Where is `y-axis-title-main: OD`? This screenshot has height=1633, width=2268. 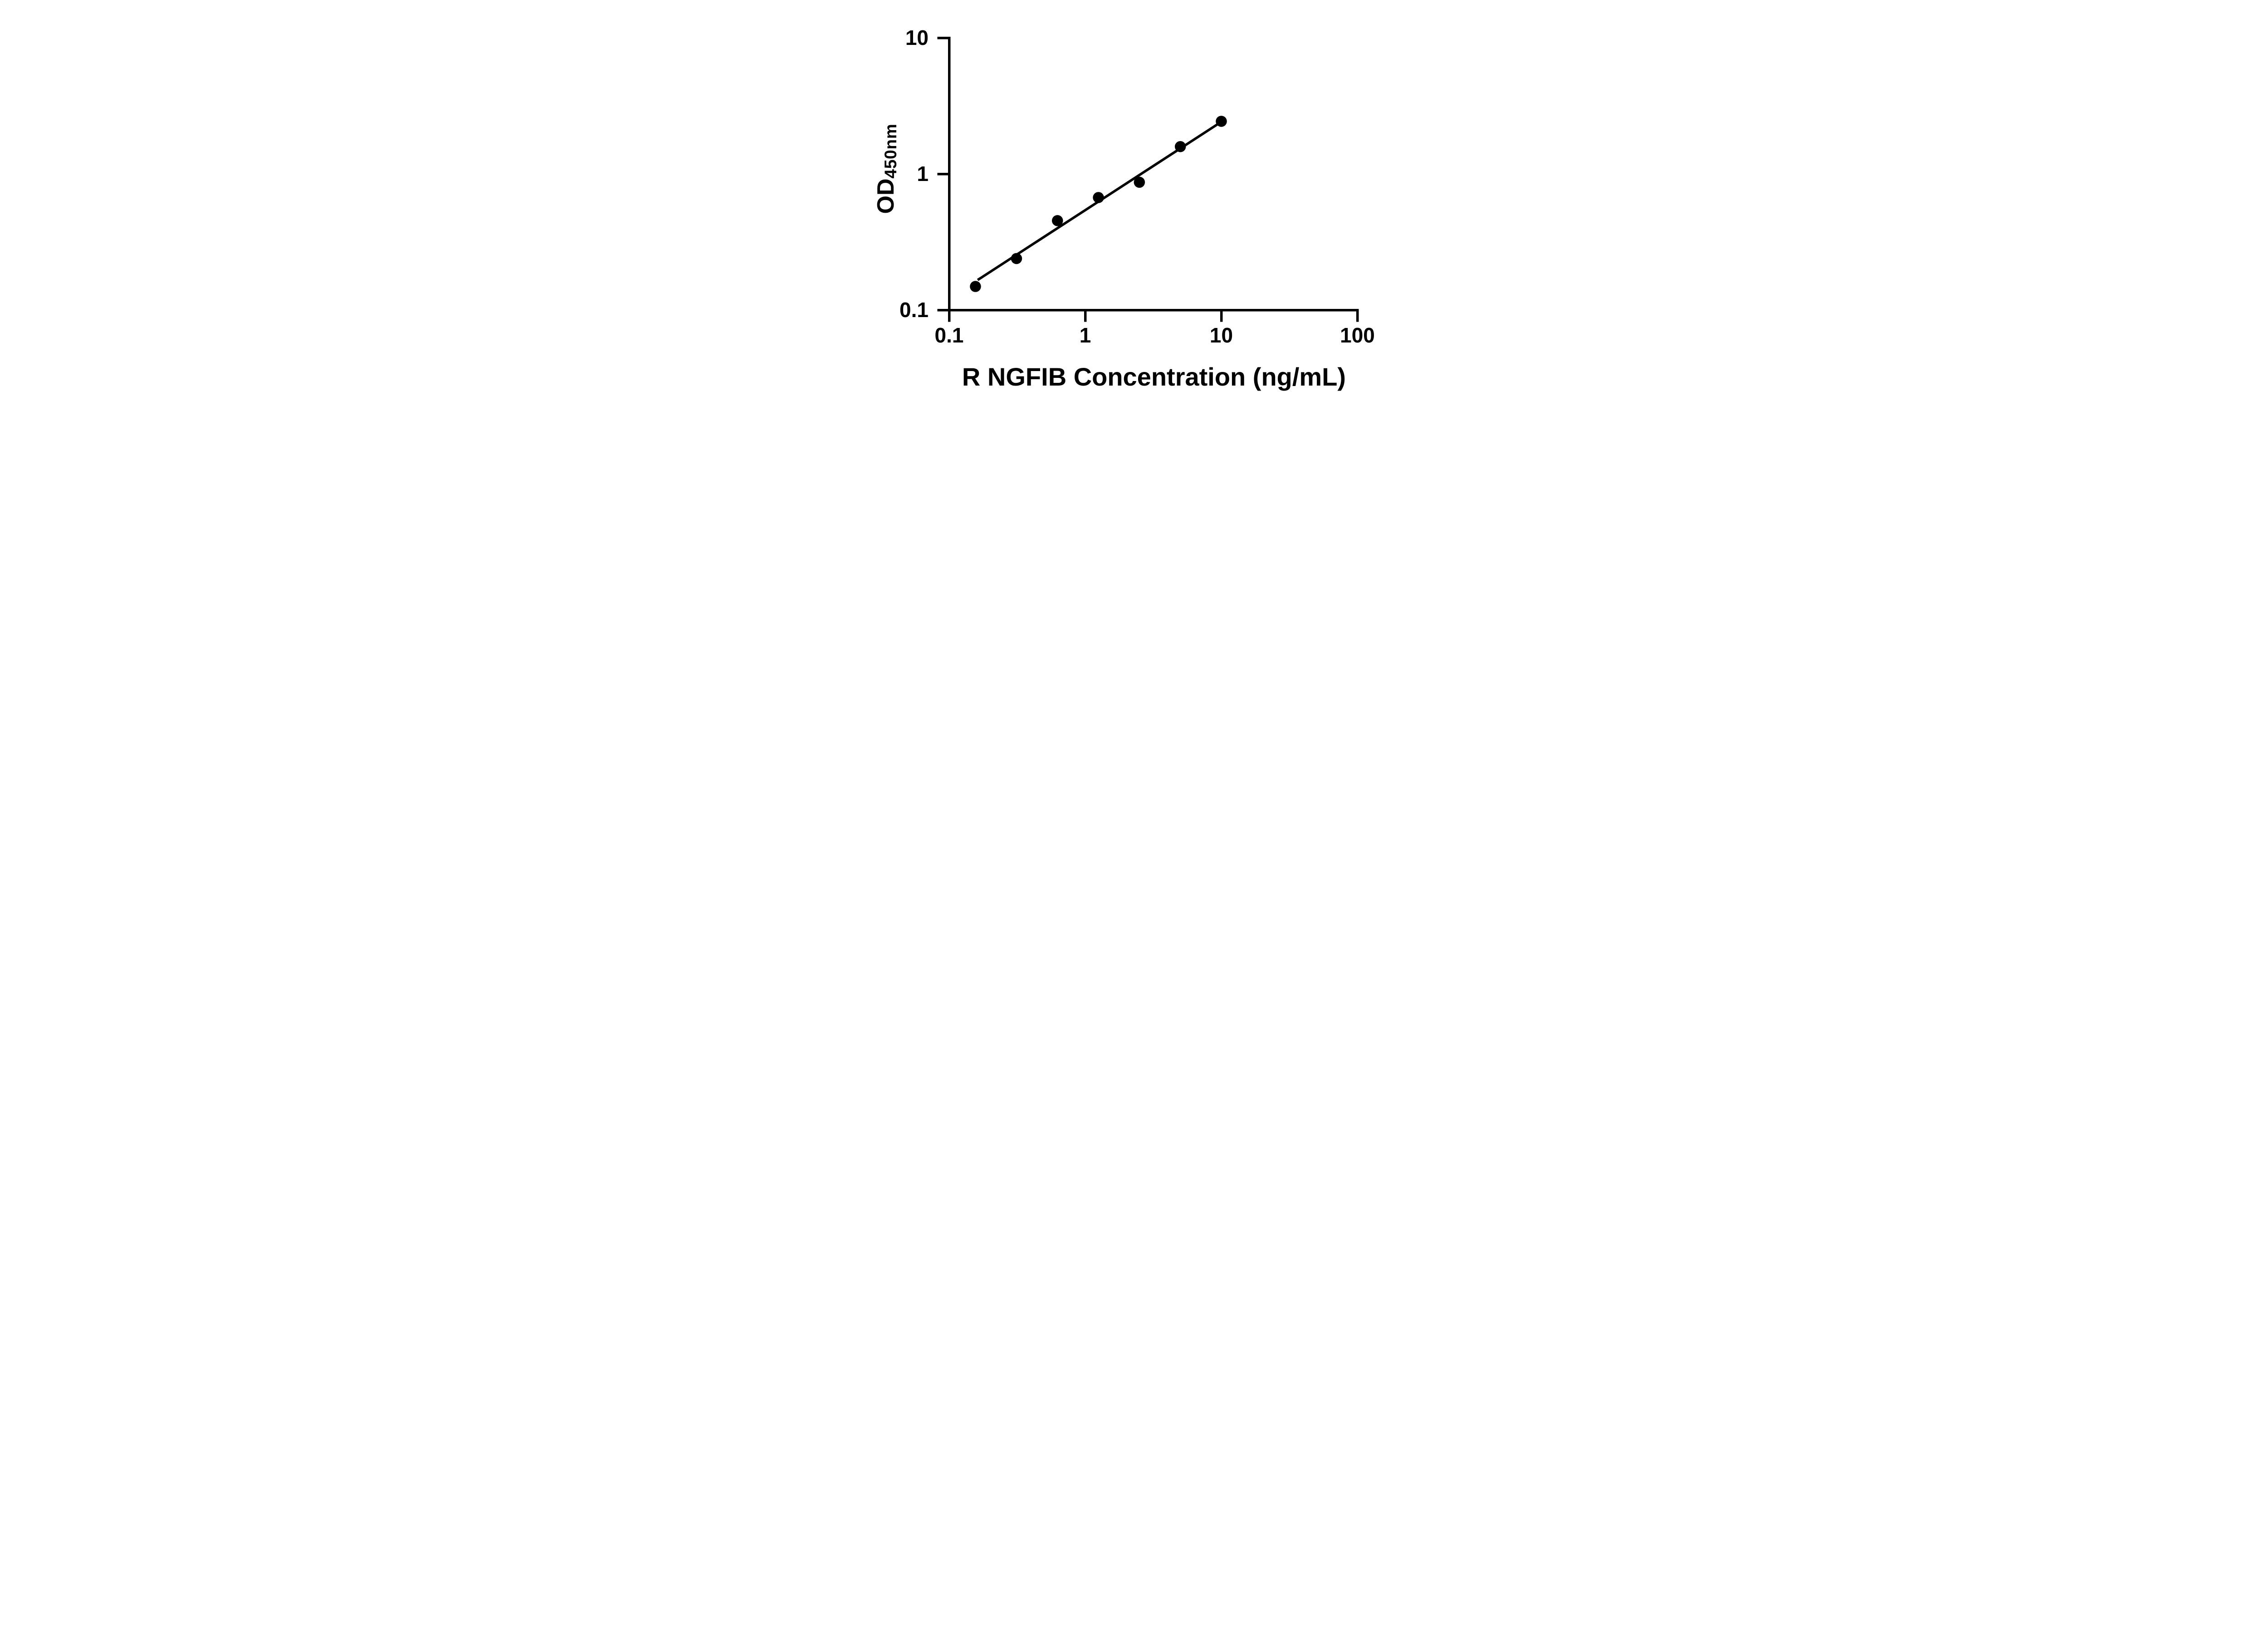
y-axis-title-main: OD is located at coordinates (886, 196).